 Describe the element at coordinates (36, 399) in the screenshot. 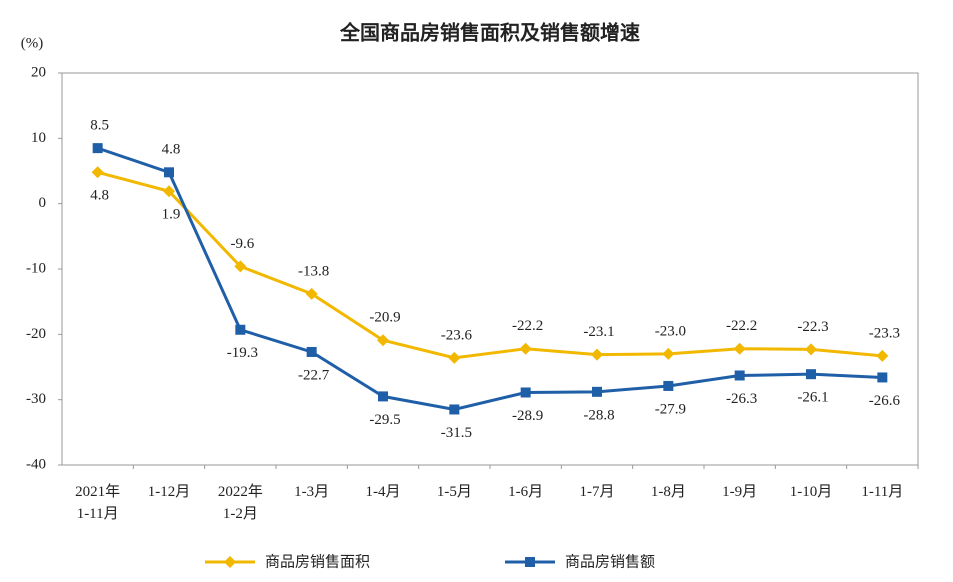

I see `y-tick-label: -30` at that location.